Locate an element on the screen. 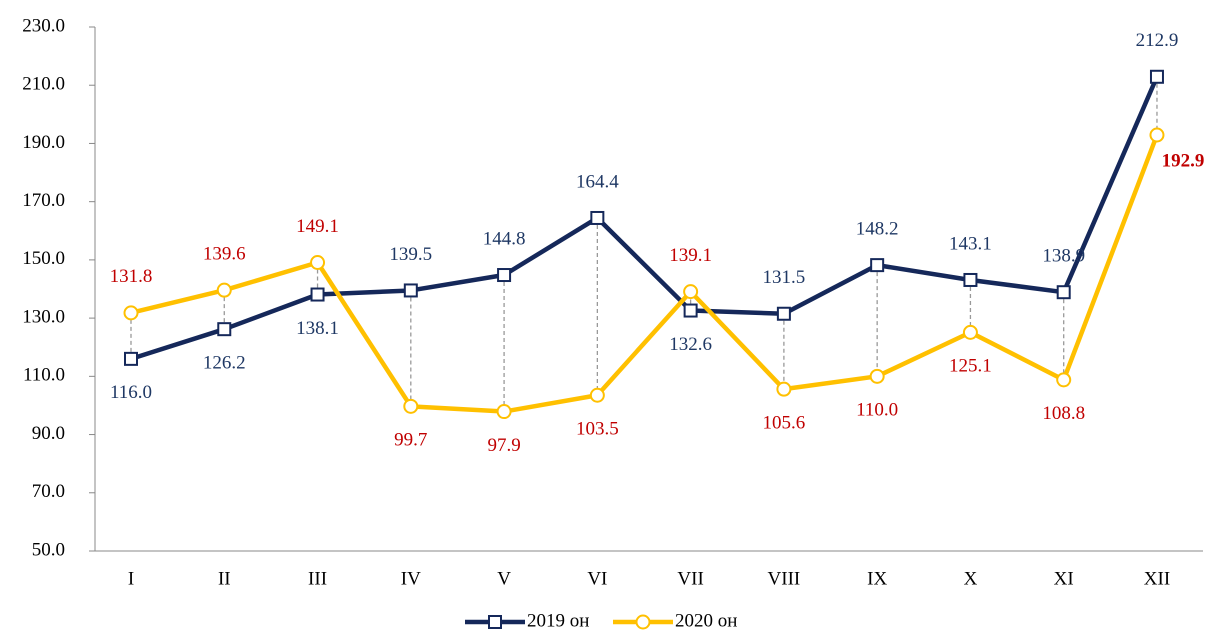 This screenshot has width=1217, height=642. data-label: 132.6 is located at coordinates (690, 344).